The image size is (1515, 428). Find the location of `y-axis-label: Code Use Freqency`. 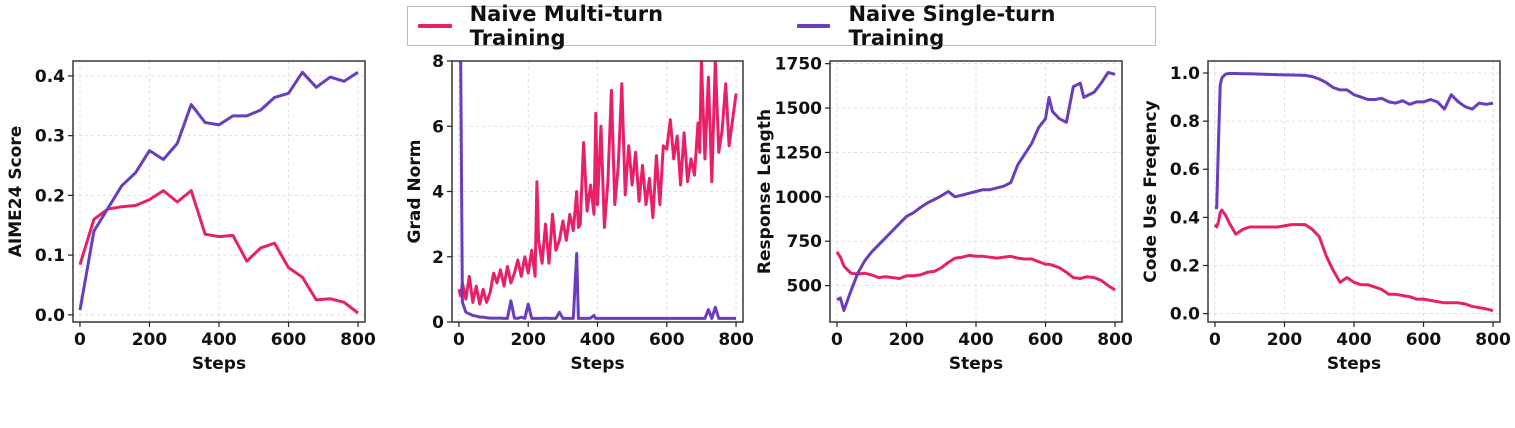

y-axis-label: Code Use Freqency is located at coordinates (1151, 191).